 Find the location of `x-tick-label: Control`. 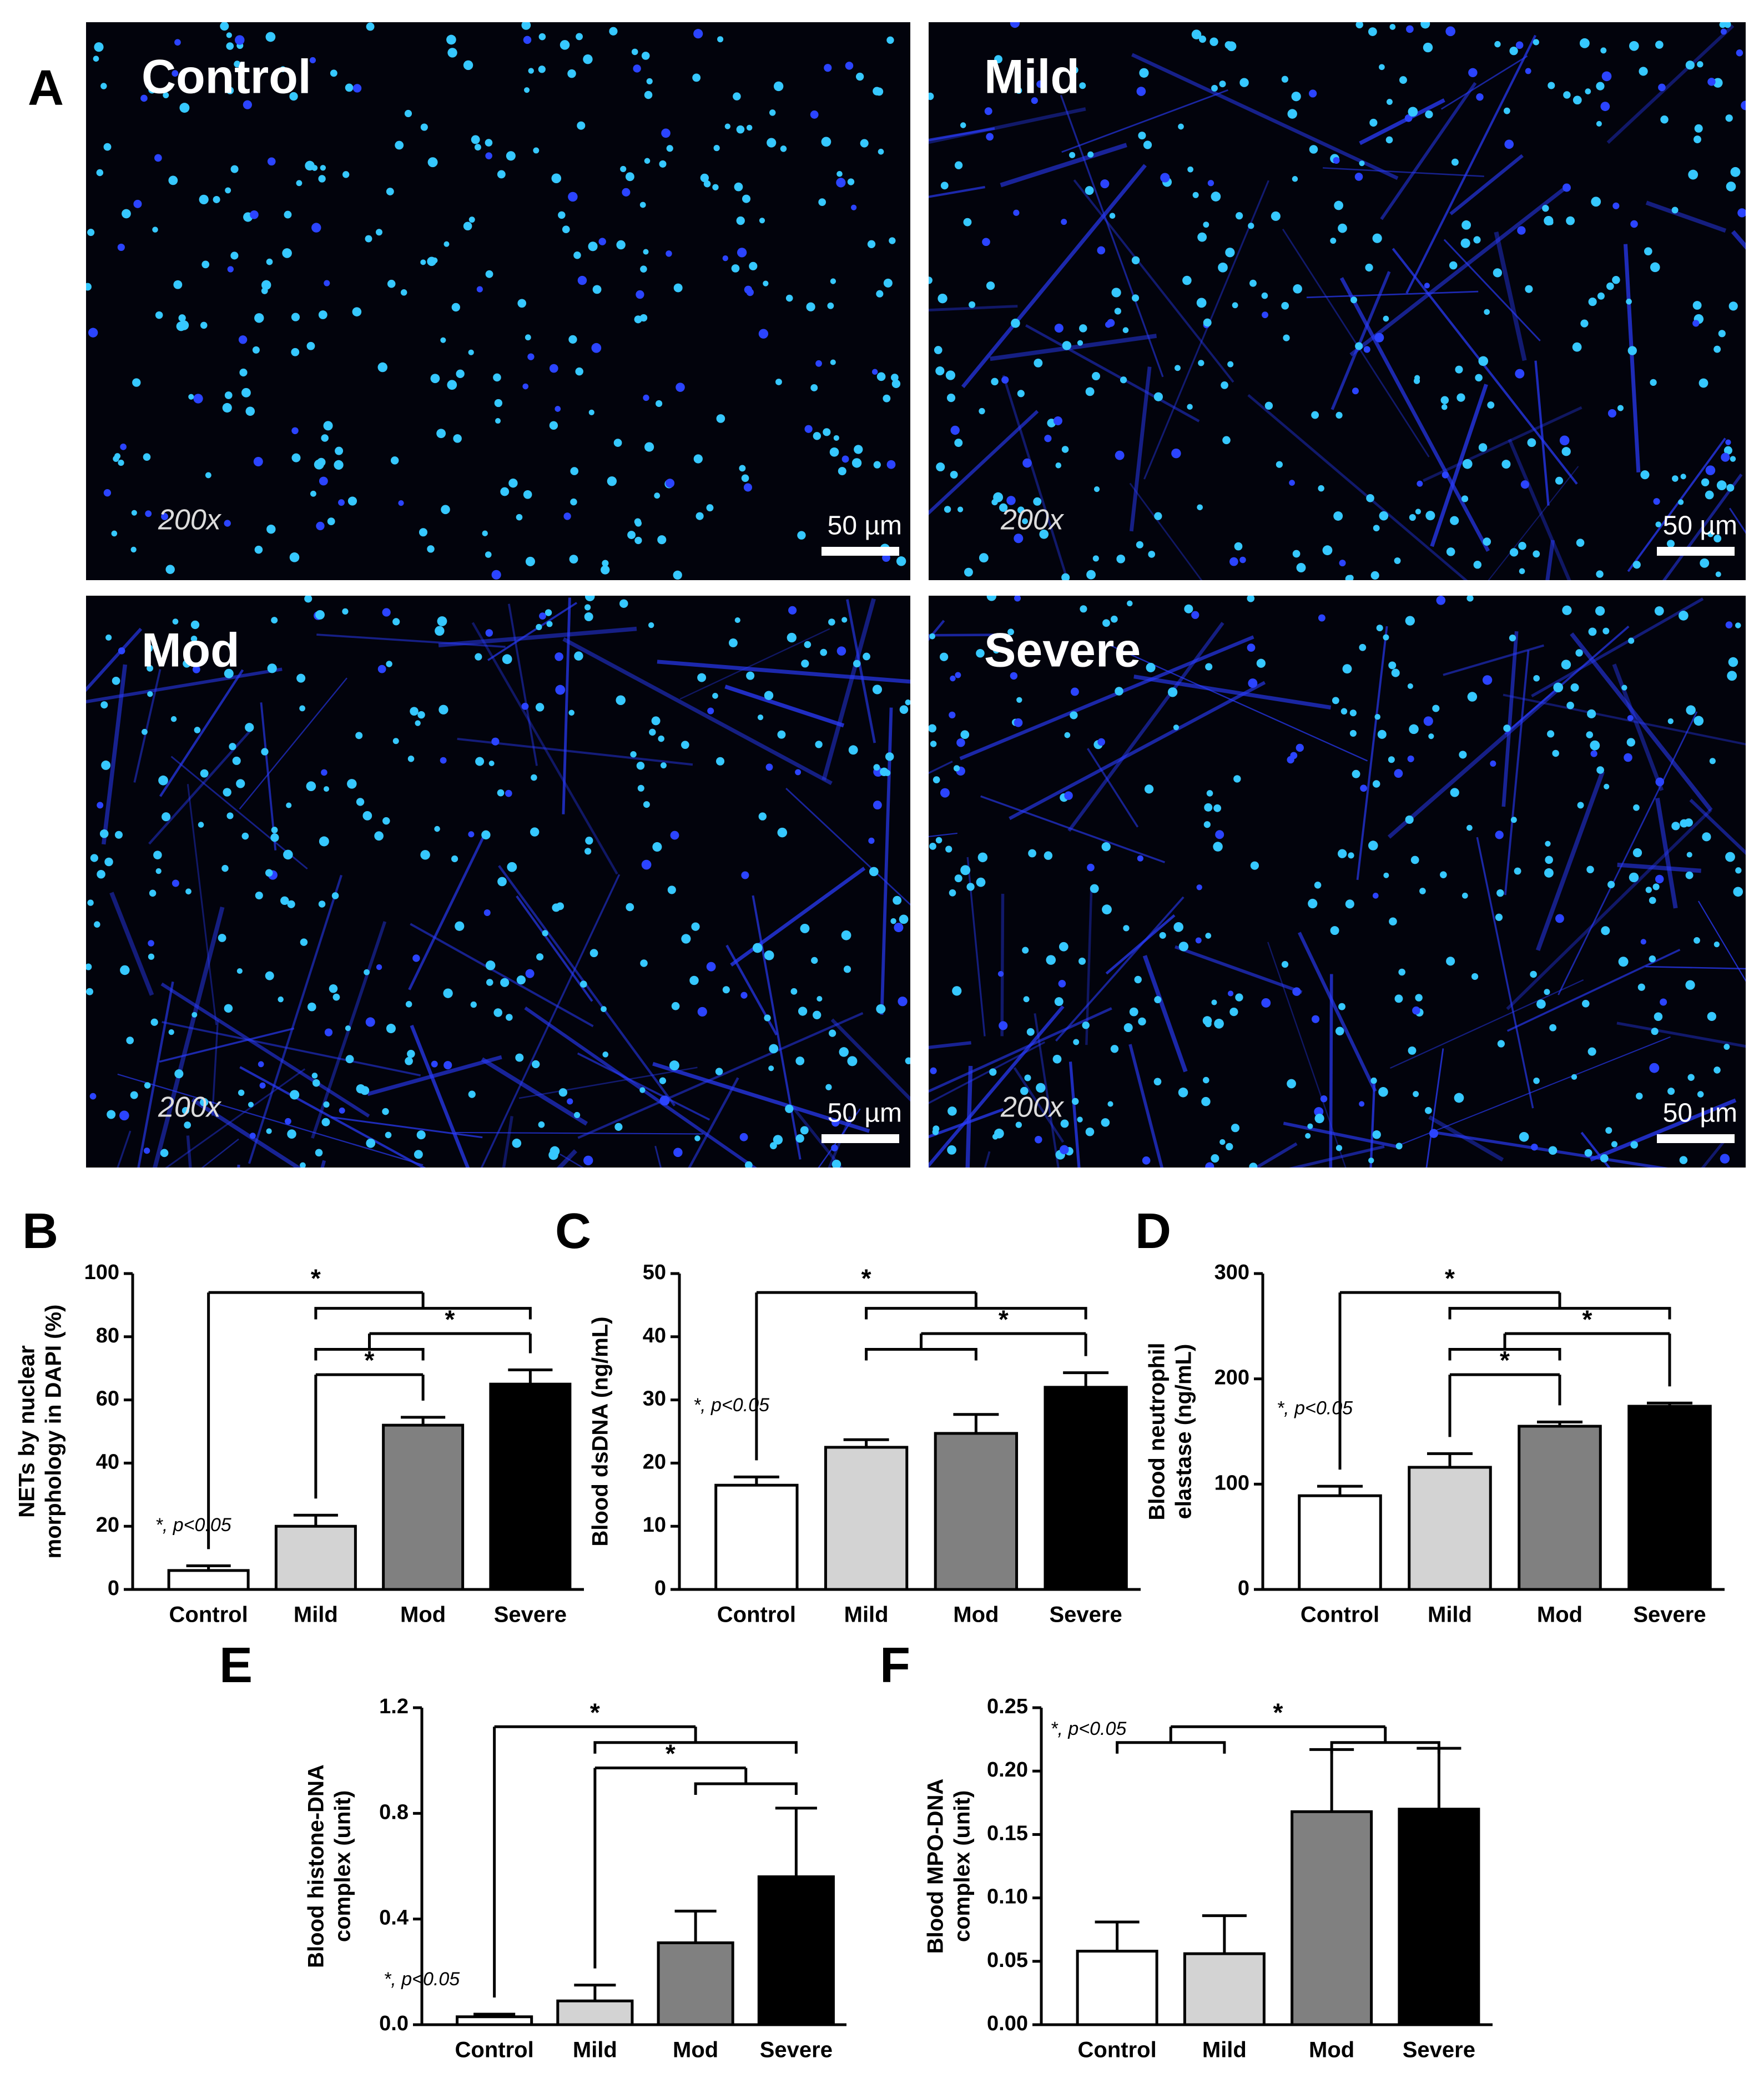

x-tick-label: Control is located at coordinates (208, 1615).